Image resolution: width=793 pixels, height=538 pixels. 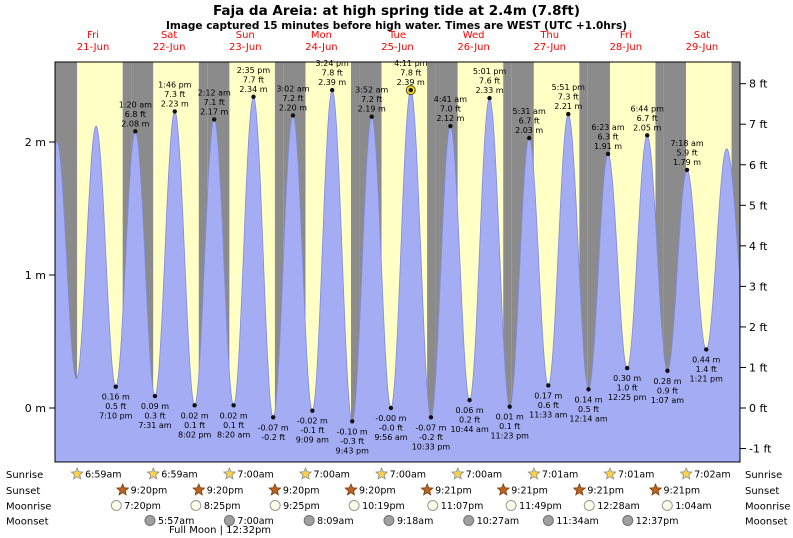 I want to click on low-tide-label: 0.6 ft, so click(x=548, y=405).